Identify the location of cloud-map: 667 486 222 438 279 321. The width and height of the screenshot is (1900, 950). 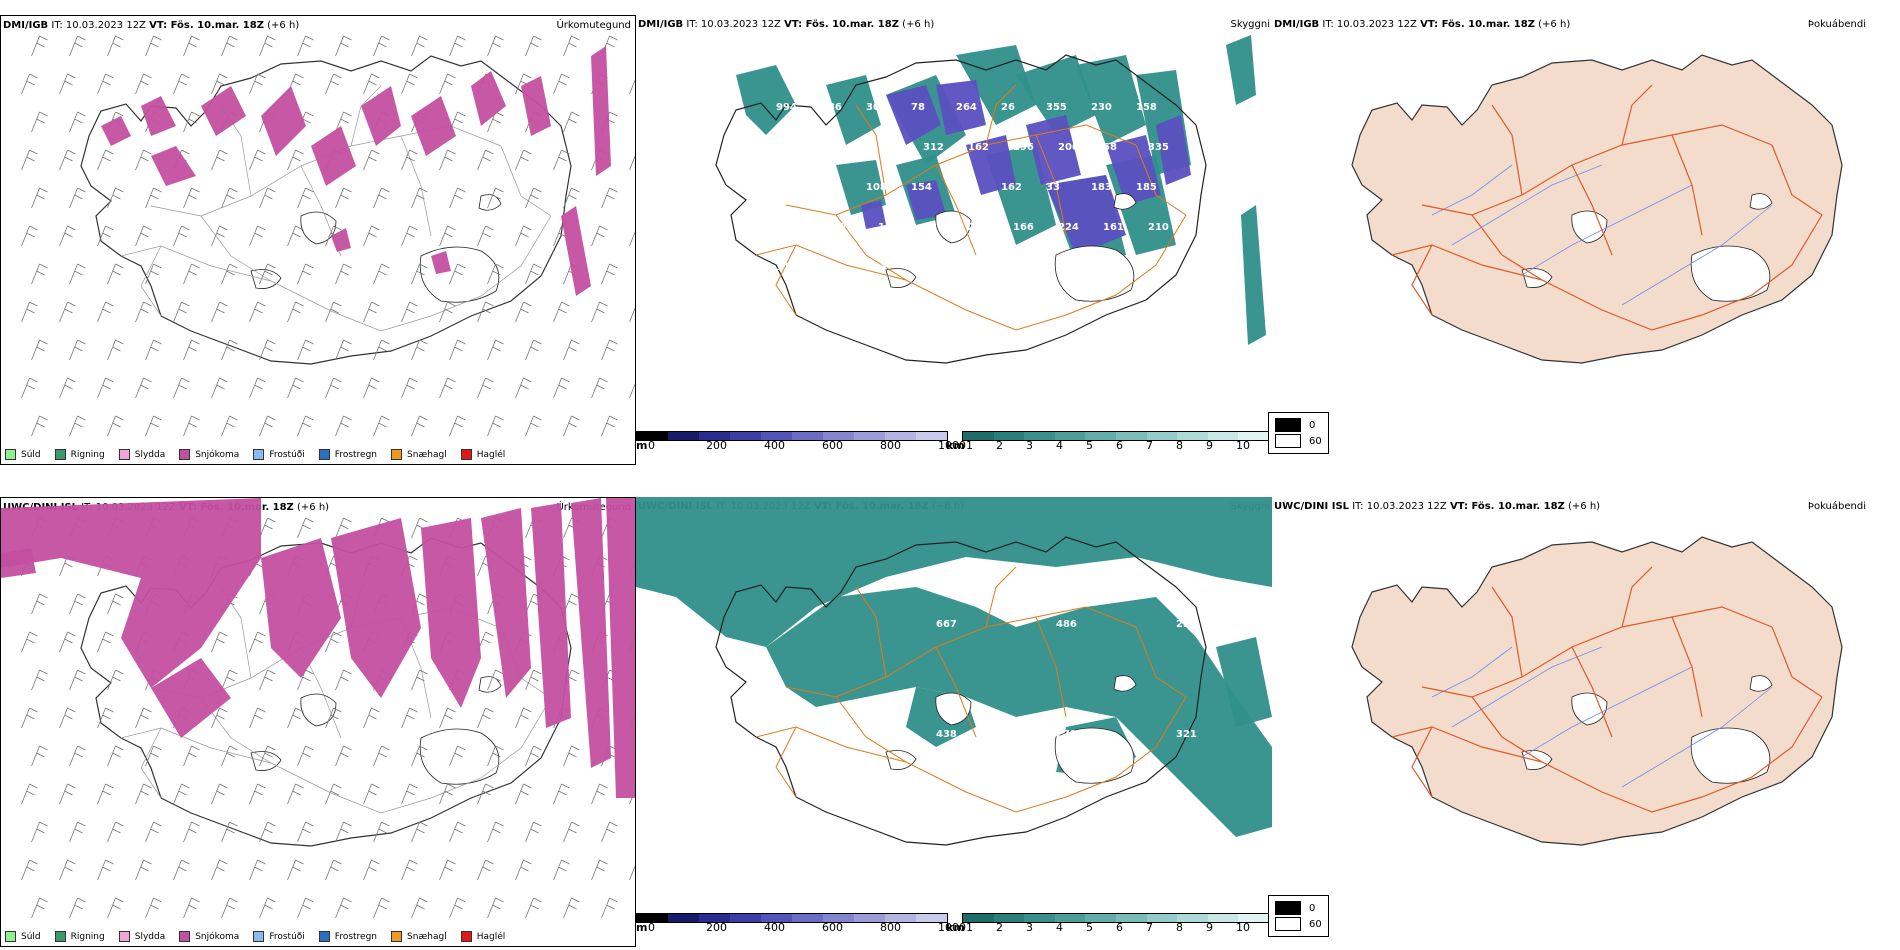
(954, 671).